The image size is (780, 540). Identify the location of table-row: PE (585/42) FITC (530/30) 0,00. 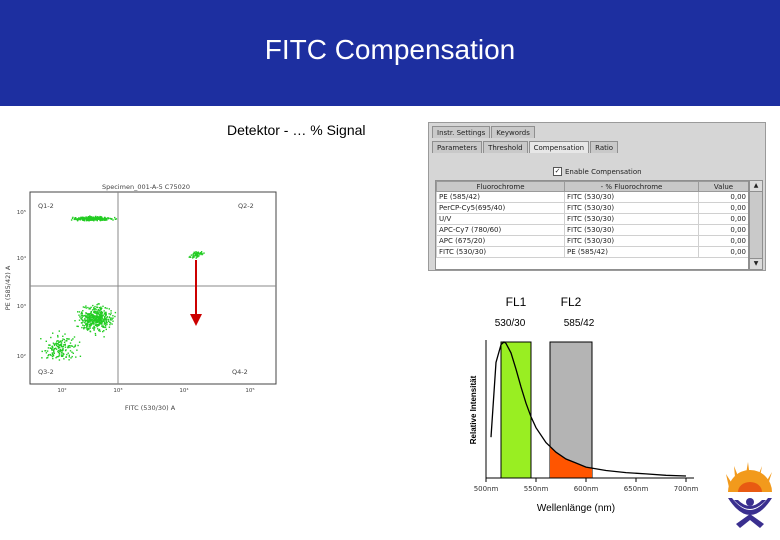
(592, 197).